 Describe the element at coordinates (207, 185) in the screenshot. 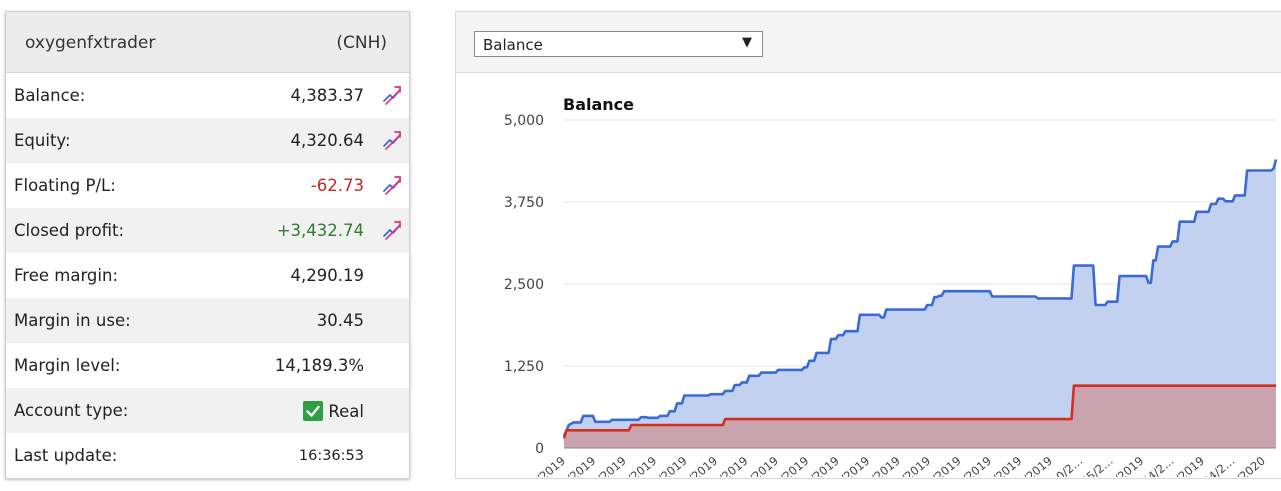

I see `account-row: Floating P/L: -62.73` at that location.